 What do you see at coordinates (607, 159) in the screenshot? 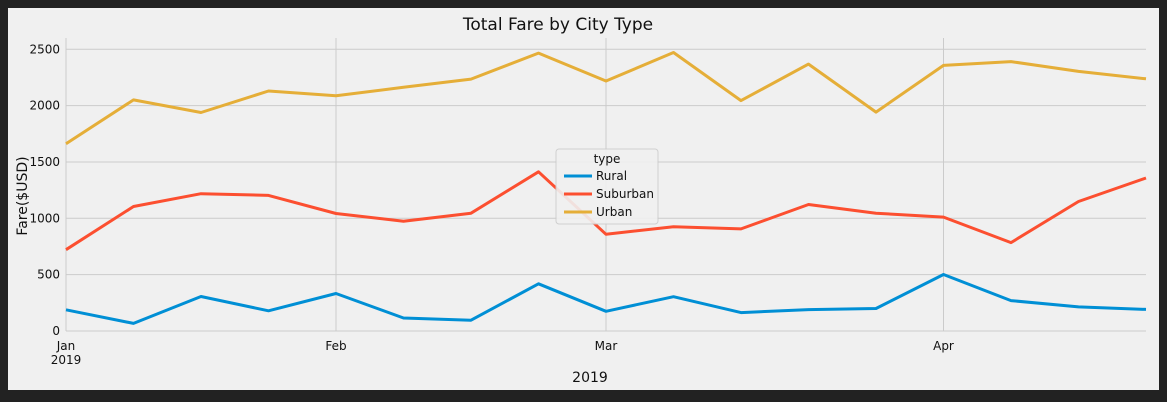
I see `legend-title: type` at bounding box center [607, 159].